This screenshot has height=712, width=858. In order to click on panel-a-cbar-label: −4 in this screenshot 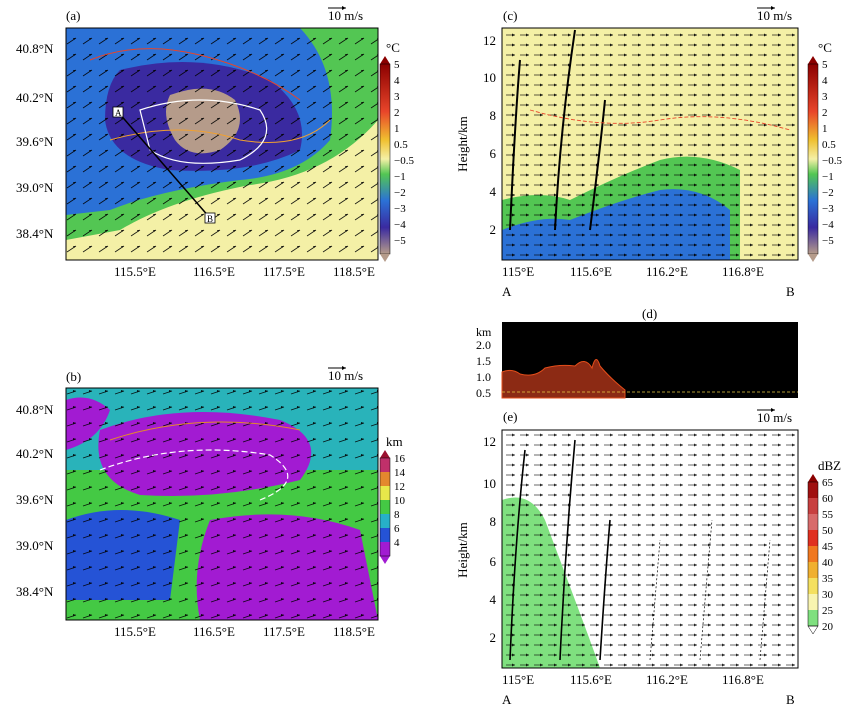, I will do `click(400, 225)`.